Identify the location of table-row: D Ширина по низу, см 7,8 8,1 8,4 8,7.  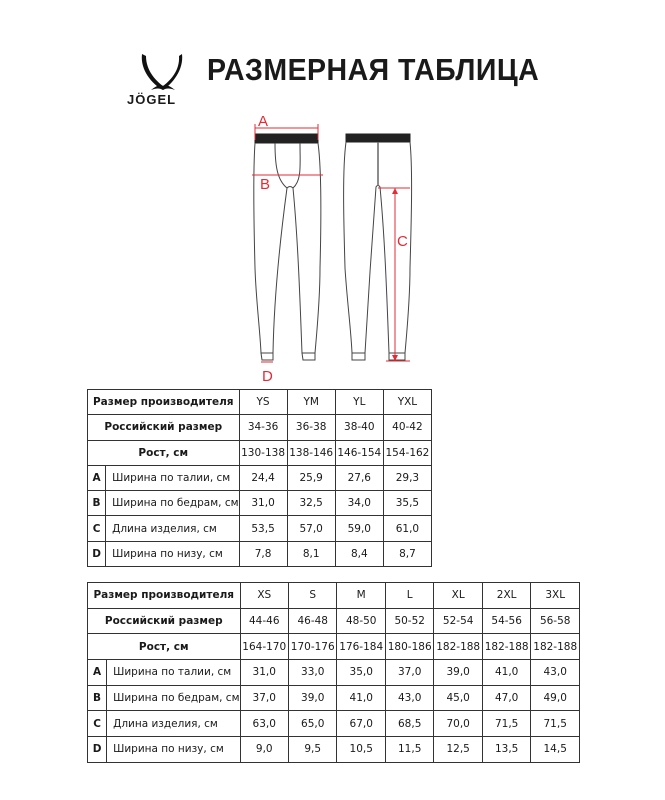
(259, 554).